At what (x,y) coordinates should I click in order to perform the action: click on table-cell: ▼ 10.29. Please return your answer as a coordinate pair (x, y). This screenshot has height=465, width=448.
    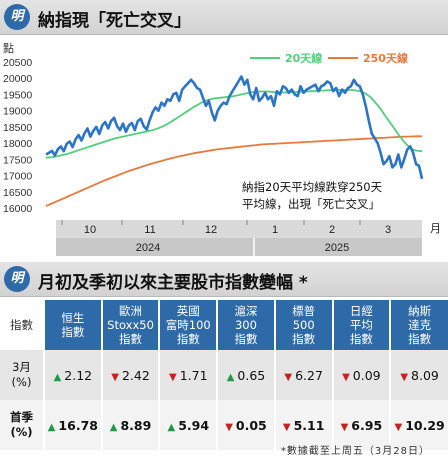
    Looking at the image, I should click on (418, 425).